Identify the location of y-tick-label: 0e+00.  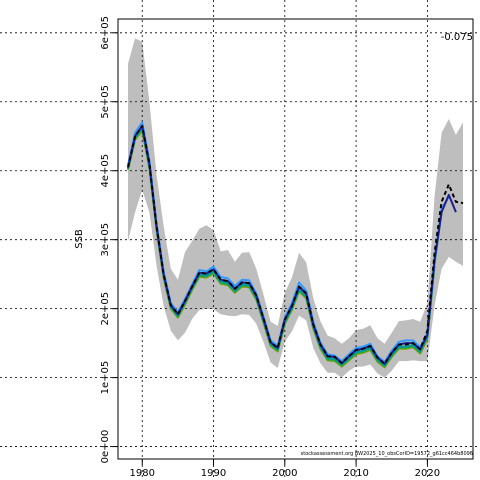
(105, 447).